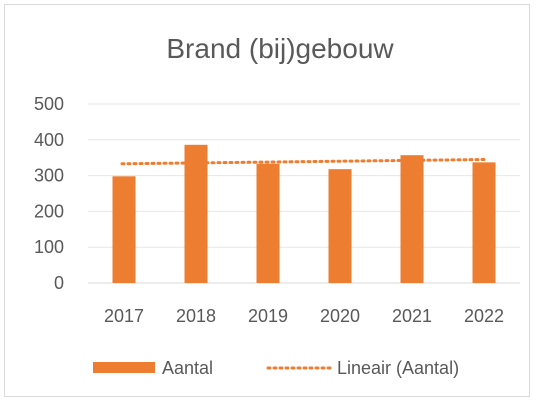 The image size is (540, 405). Describe the element at coordinates (276, 368) in the screenshot. I see `legend: Aantal Lineair (Aantal)` at that location.